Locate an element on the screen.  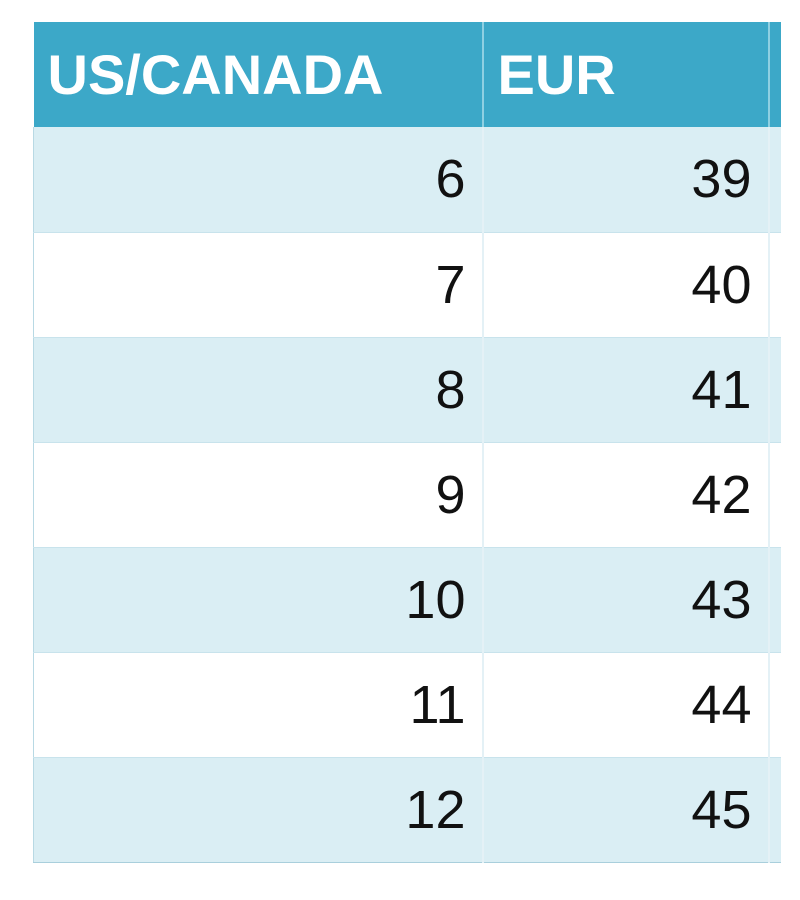
header-row: US/CANADA EUR is located at coordinates (407, 74).